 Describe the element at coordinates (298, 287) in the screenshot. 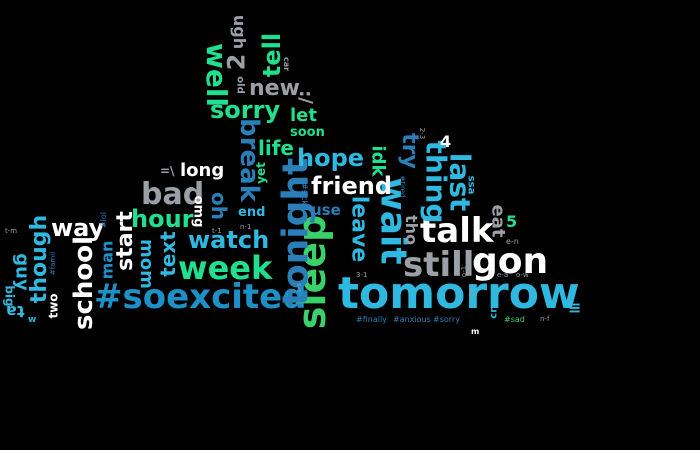

I see `word-ts: t-s` at that location.